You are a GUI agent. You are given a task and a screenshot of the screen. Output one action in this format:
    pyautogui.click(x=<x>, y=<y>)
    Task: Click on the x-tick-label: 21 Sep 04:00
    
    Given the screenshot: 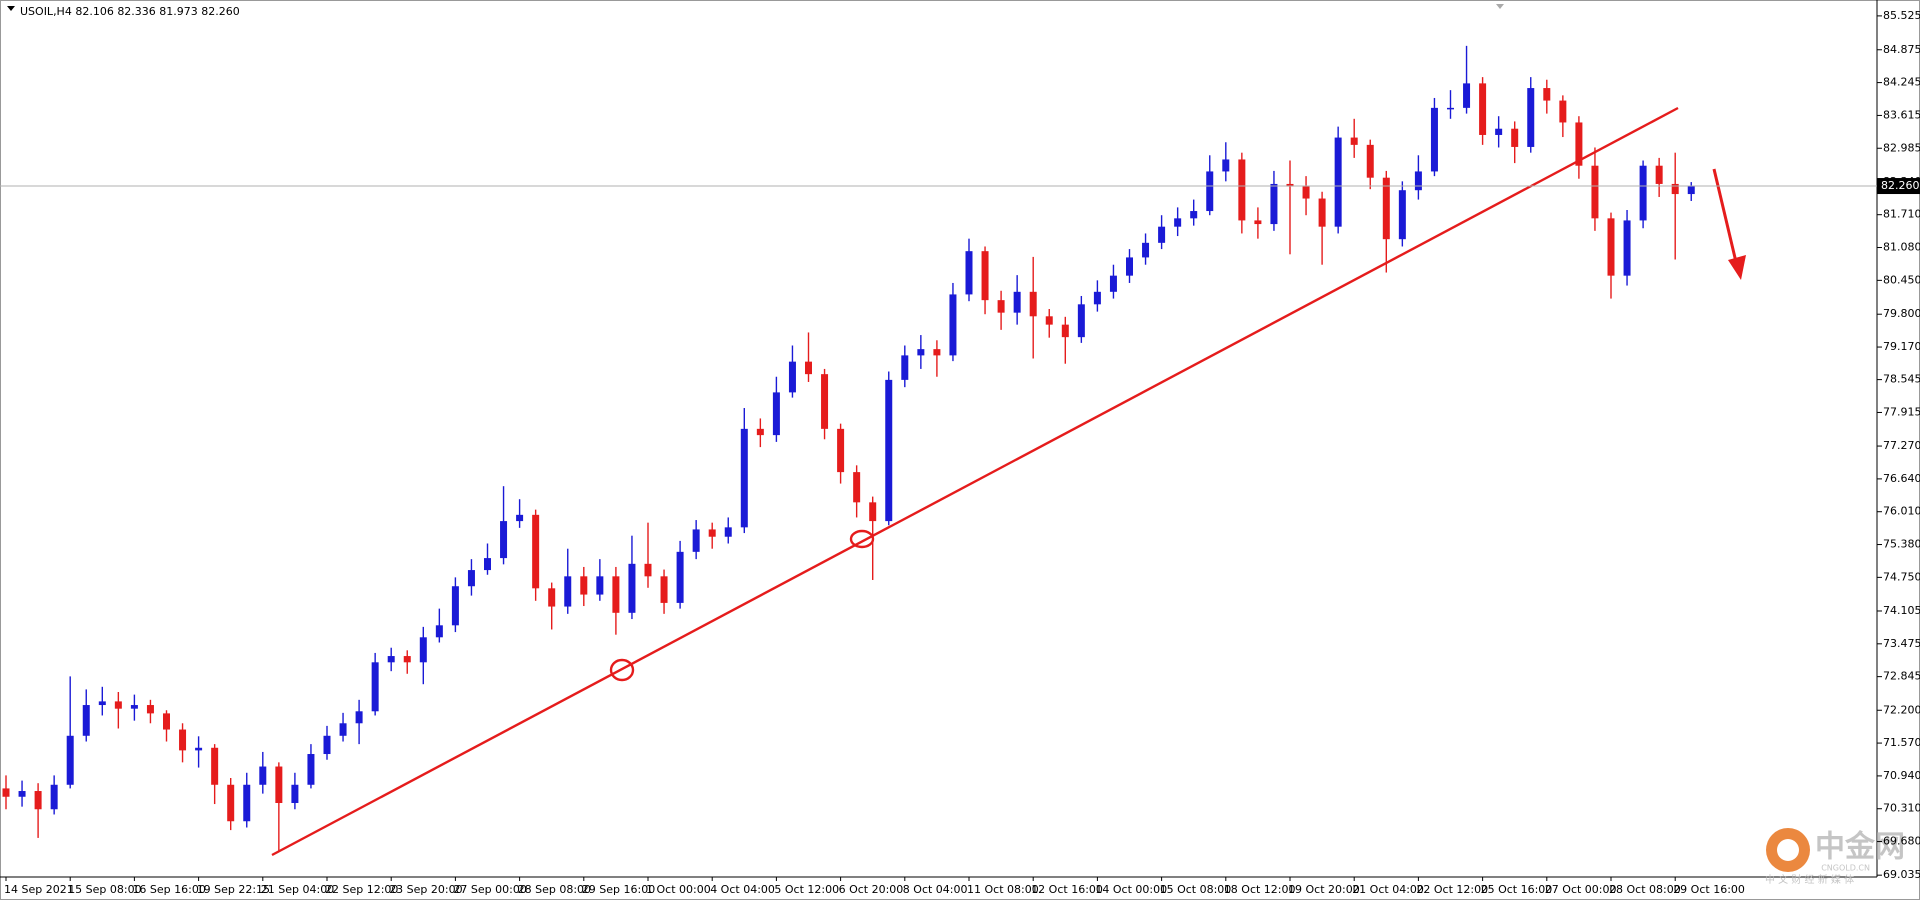 What is the action you would take?
    pyautogui.click(x=297, y=889)
    